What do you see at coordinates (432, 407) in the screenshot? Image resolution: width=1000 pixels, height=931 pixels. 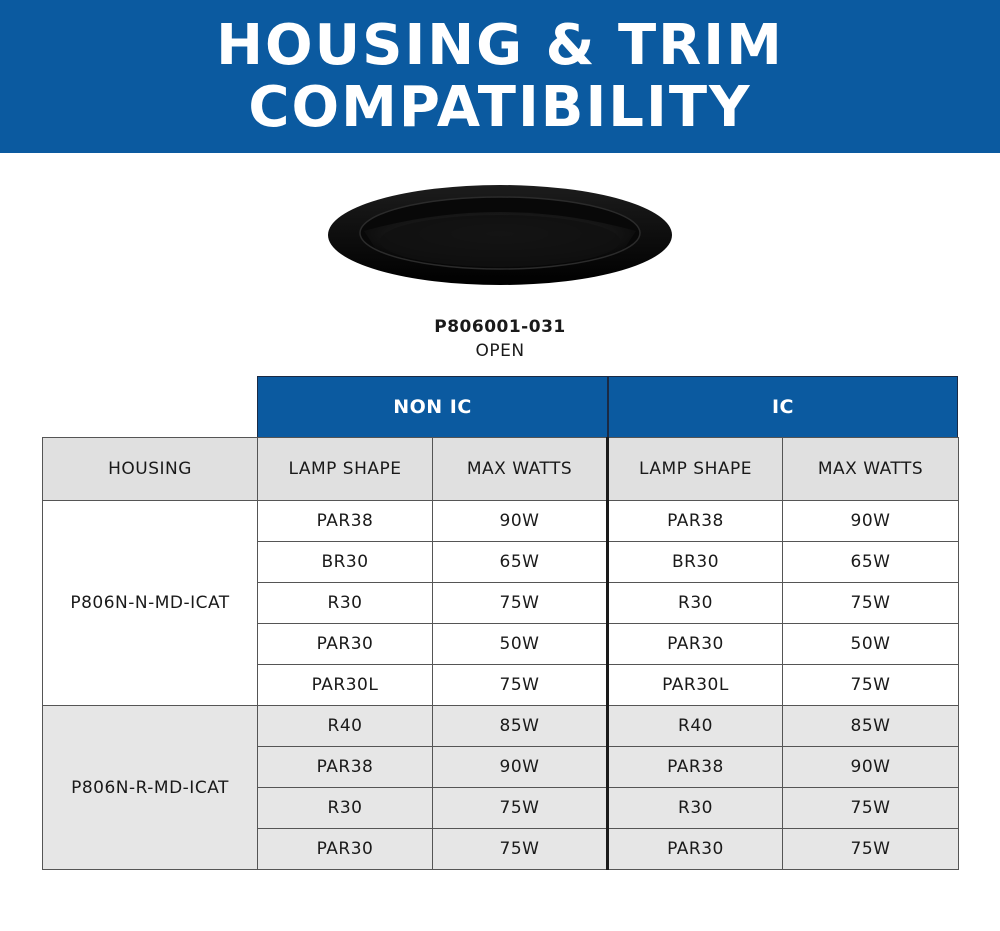 I see `group-header-non-ic: NON IC` at bounding box center [432, 407].